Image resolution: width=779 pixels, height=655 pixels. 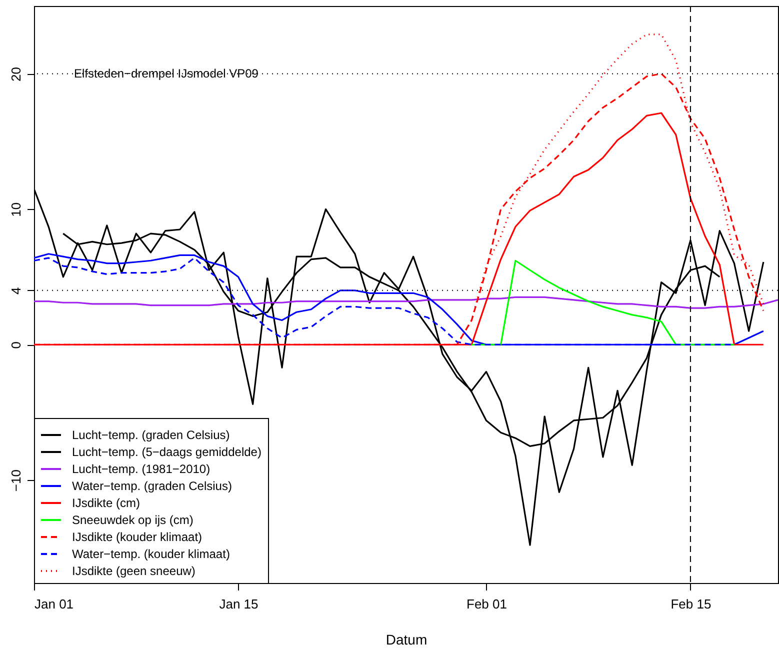 What do you see at coordinates (151, 435) in the screenshot?
I see `legend-label: Lucht−temp. (graden Celsius)` at bounding box center [151, 435].